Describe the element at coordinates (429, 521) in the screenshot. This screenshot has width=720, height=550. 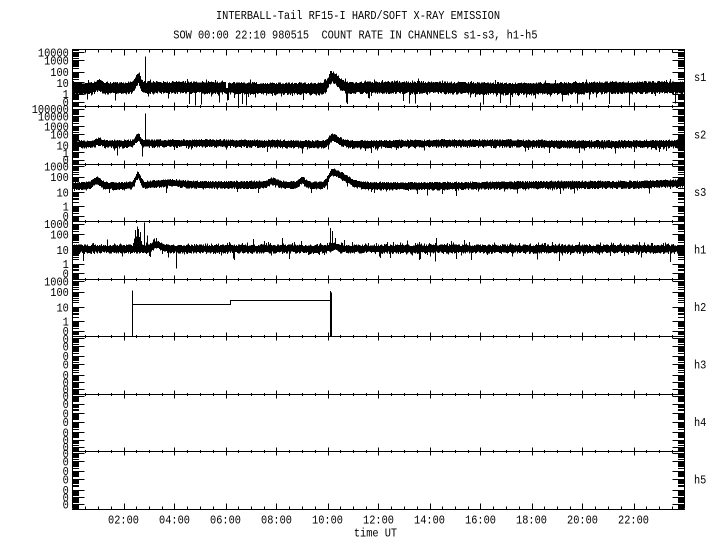
I see `svg-text: 14:00` at that location.